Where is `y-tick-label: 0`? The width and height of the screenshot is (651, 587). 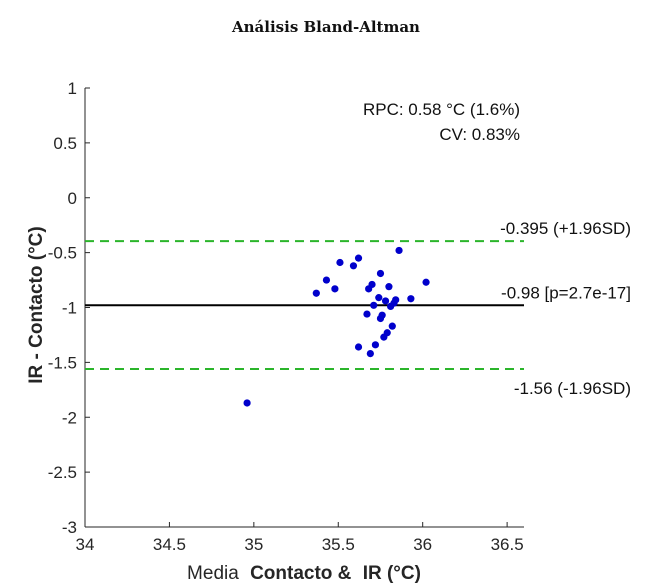
y-tick-label: 0 is located at coordinates (72, 198).